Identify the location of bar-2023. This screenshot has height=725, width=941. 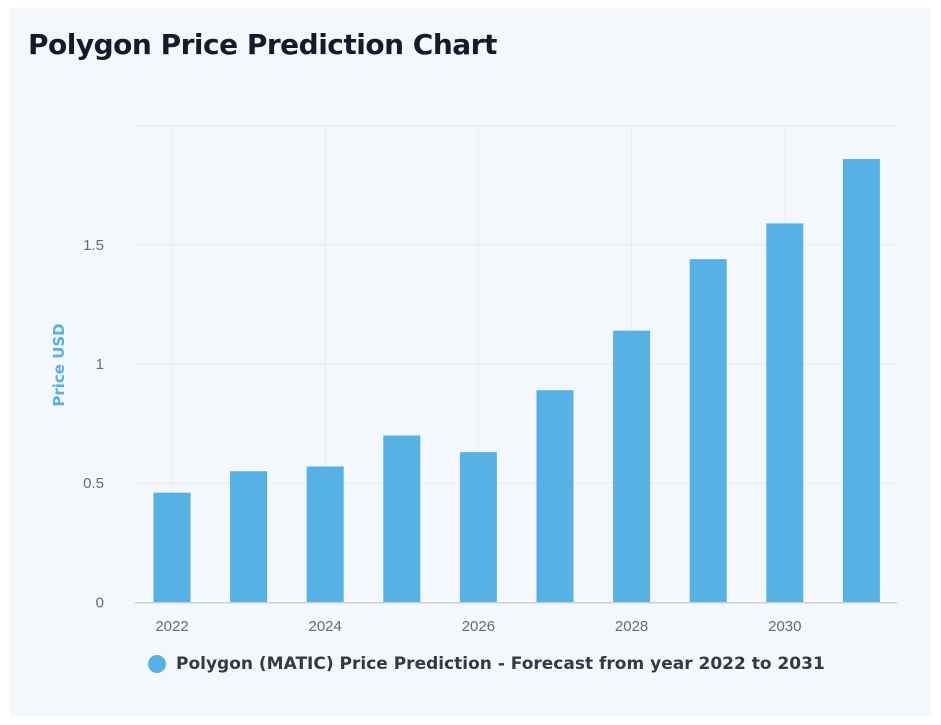
(249, 537).